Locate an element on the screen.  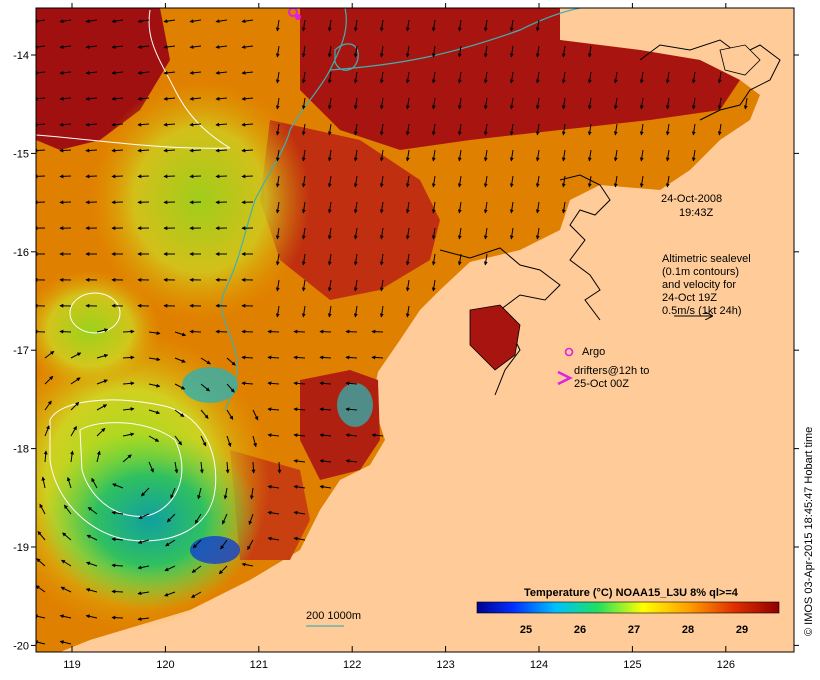
lat-tick-label: -20 is located at coordinates (21, 646).